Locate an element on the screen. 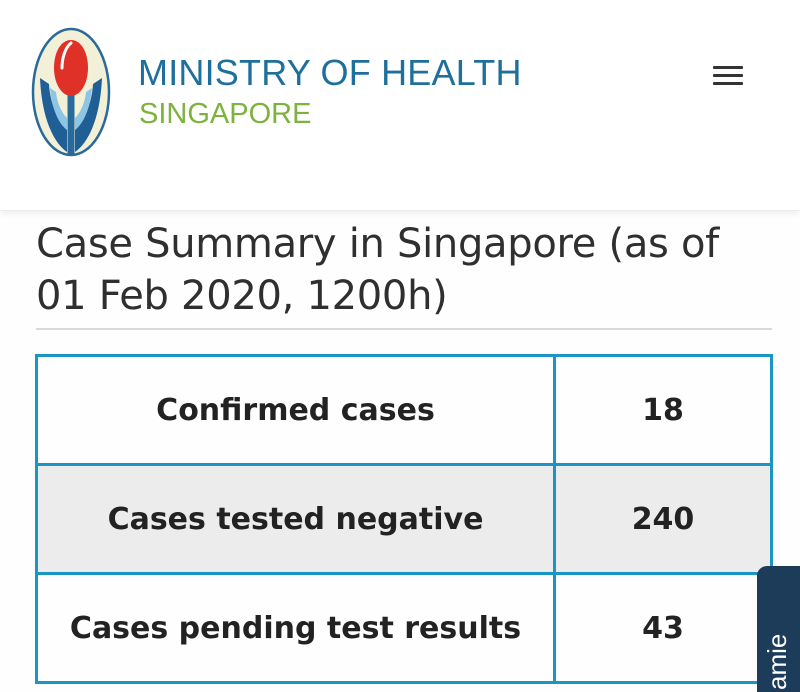  table-row: Cases pending test results 43 is located at coordinates (404, 628).